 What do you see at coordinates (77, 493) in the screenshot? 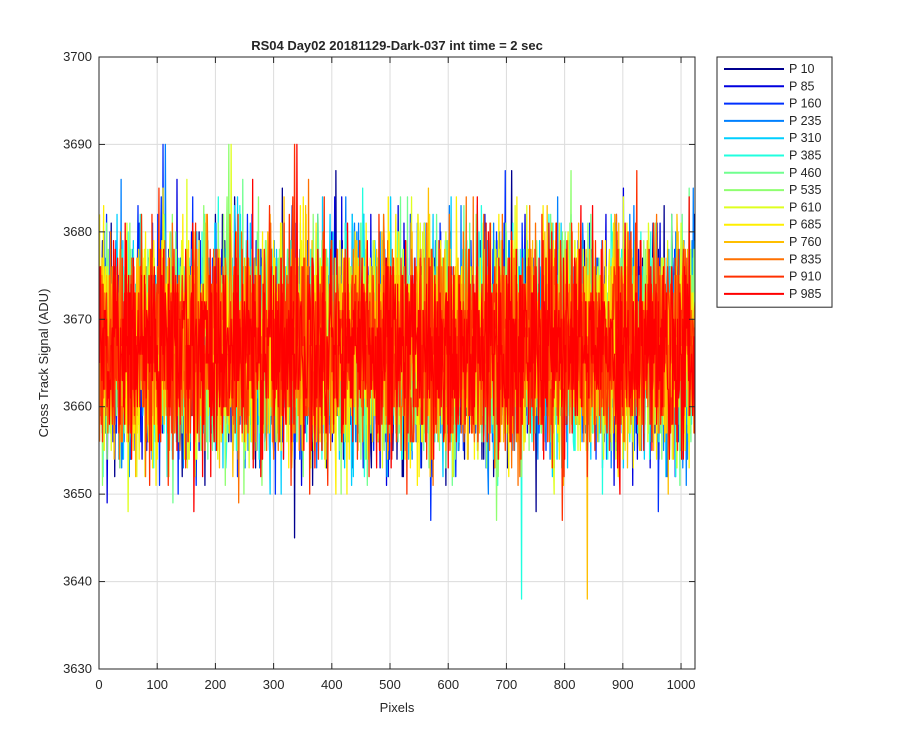
I see `y-tick-label: 3650` at bounding box center [77, 493].